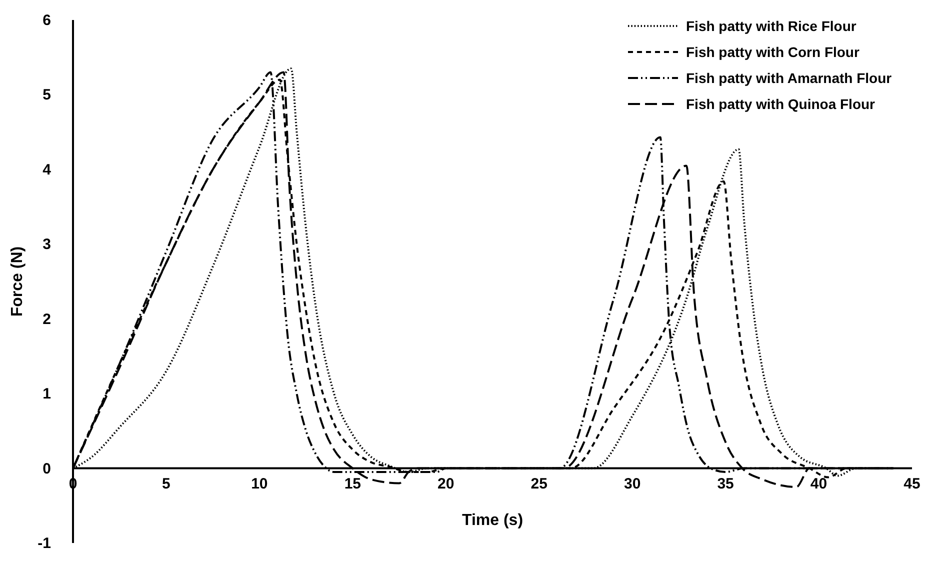  Describe the element at coordinates (539, 483) in the screenshot. I see `x-tick-label: 25` at that location.